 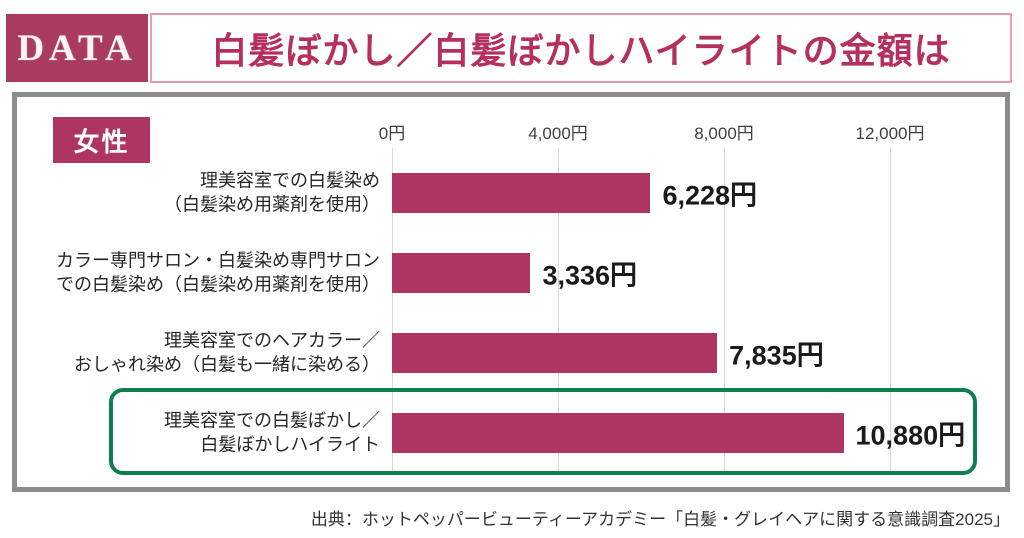 I want to click on bar-value-label: 3,336円, so click(x=590, y=275).